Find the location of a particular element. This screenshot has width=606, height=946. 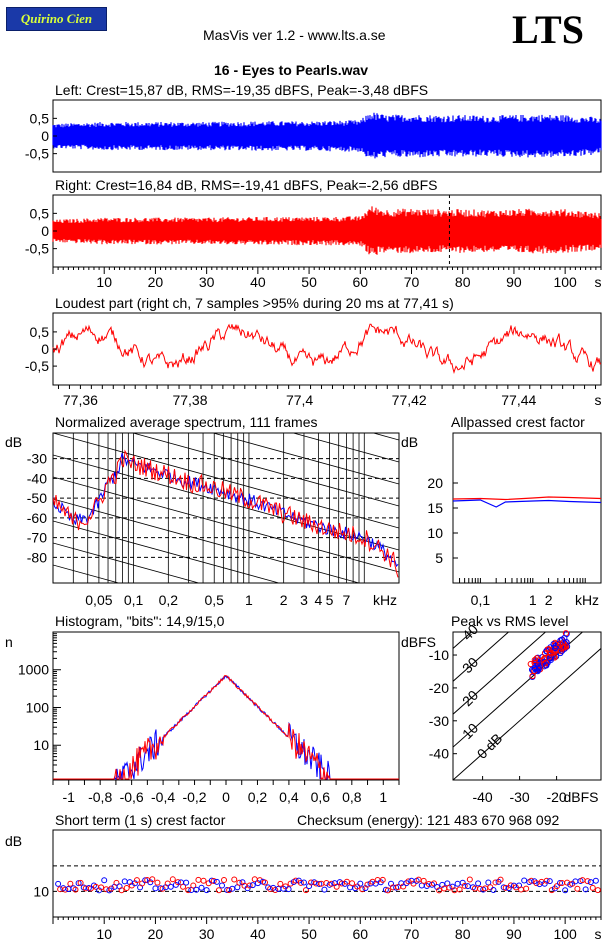

crest-xunit: kHz is located at coordinates (587, 600).